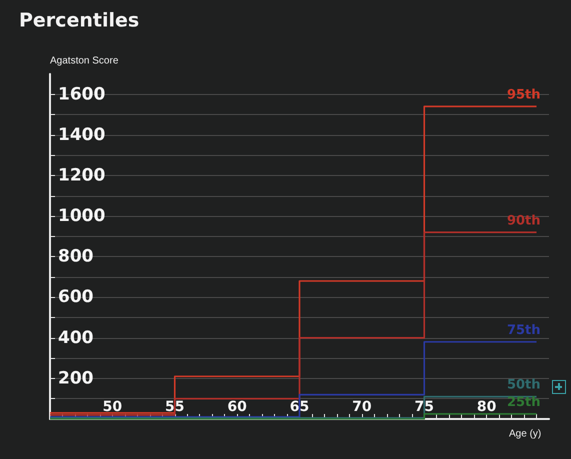  Describe the element at coordinates (84, 61) in the screenshot. I see `y-axis-title: Agatston Score` at that location.